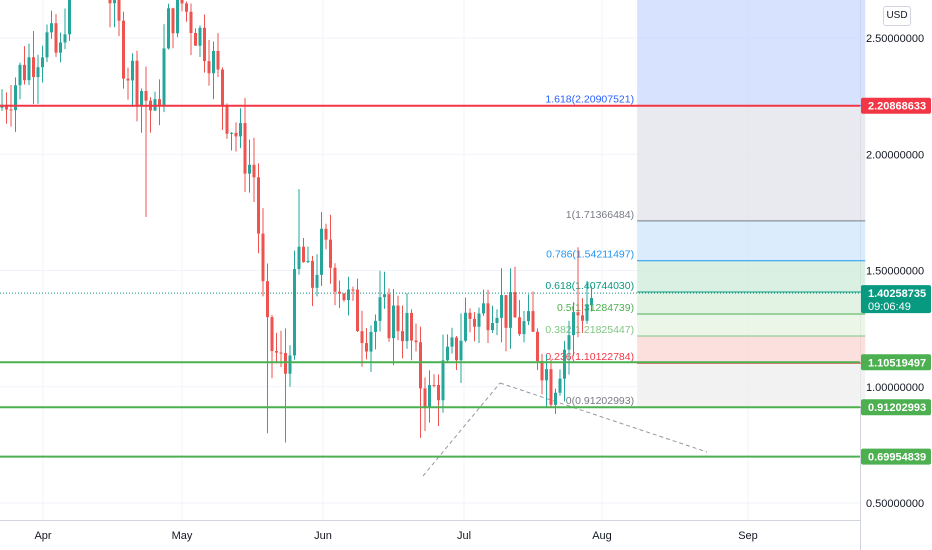  What do you see at coordinates (589, 357) in the screenshot?
I see `fib-level-label-9: 0.236(1.10122784)` at bounding box center [589, 357].